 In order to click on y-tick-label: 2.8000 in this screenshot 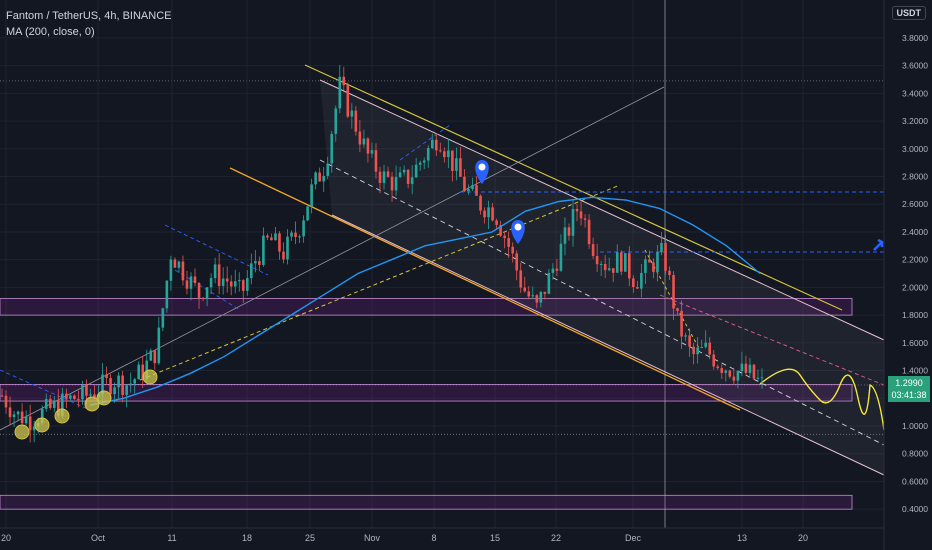, I will do `click(915, 177)`.